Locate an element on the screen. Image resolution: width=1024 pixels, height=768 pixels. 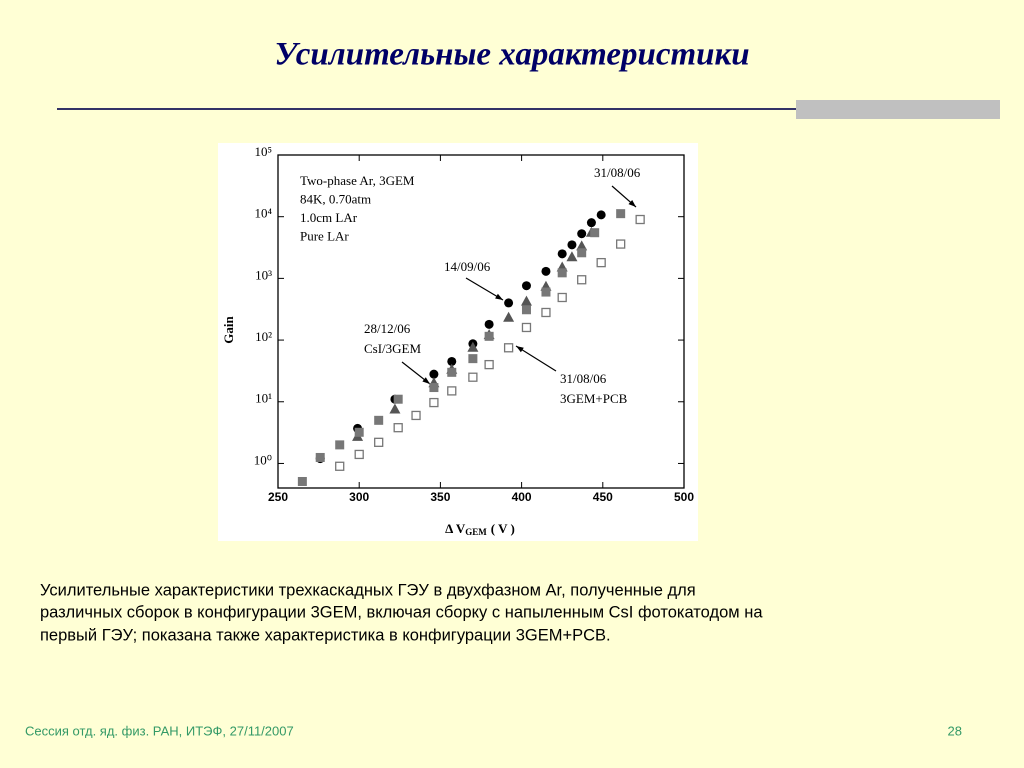
x-tick-label: 450 is located at coordinates (603, 497).